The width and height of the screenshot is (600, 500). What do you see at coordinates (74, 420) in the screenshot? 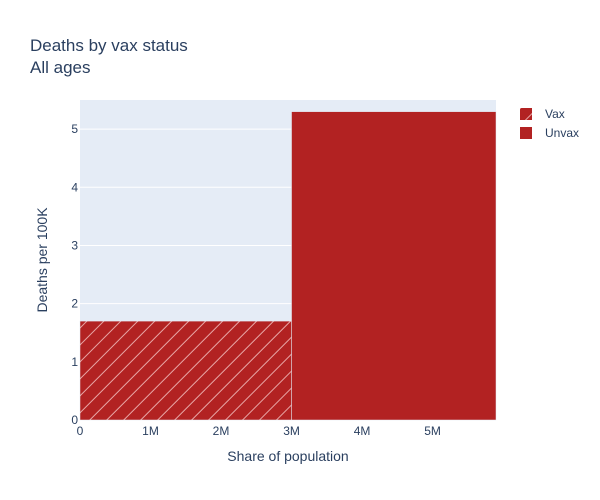
I see `y-tick-label: 0` at bounding box center [74, 420].